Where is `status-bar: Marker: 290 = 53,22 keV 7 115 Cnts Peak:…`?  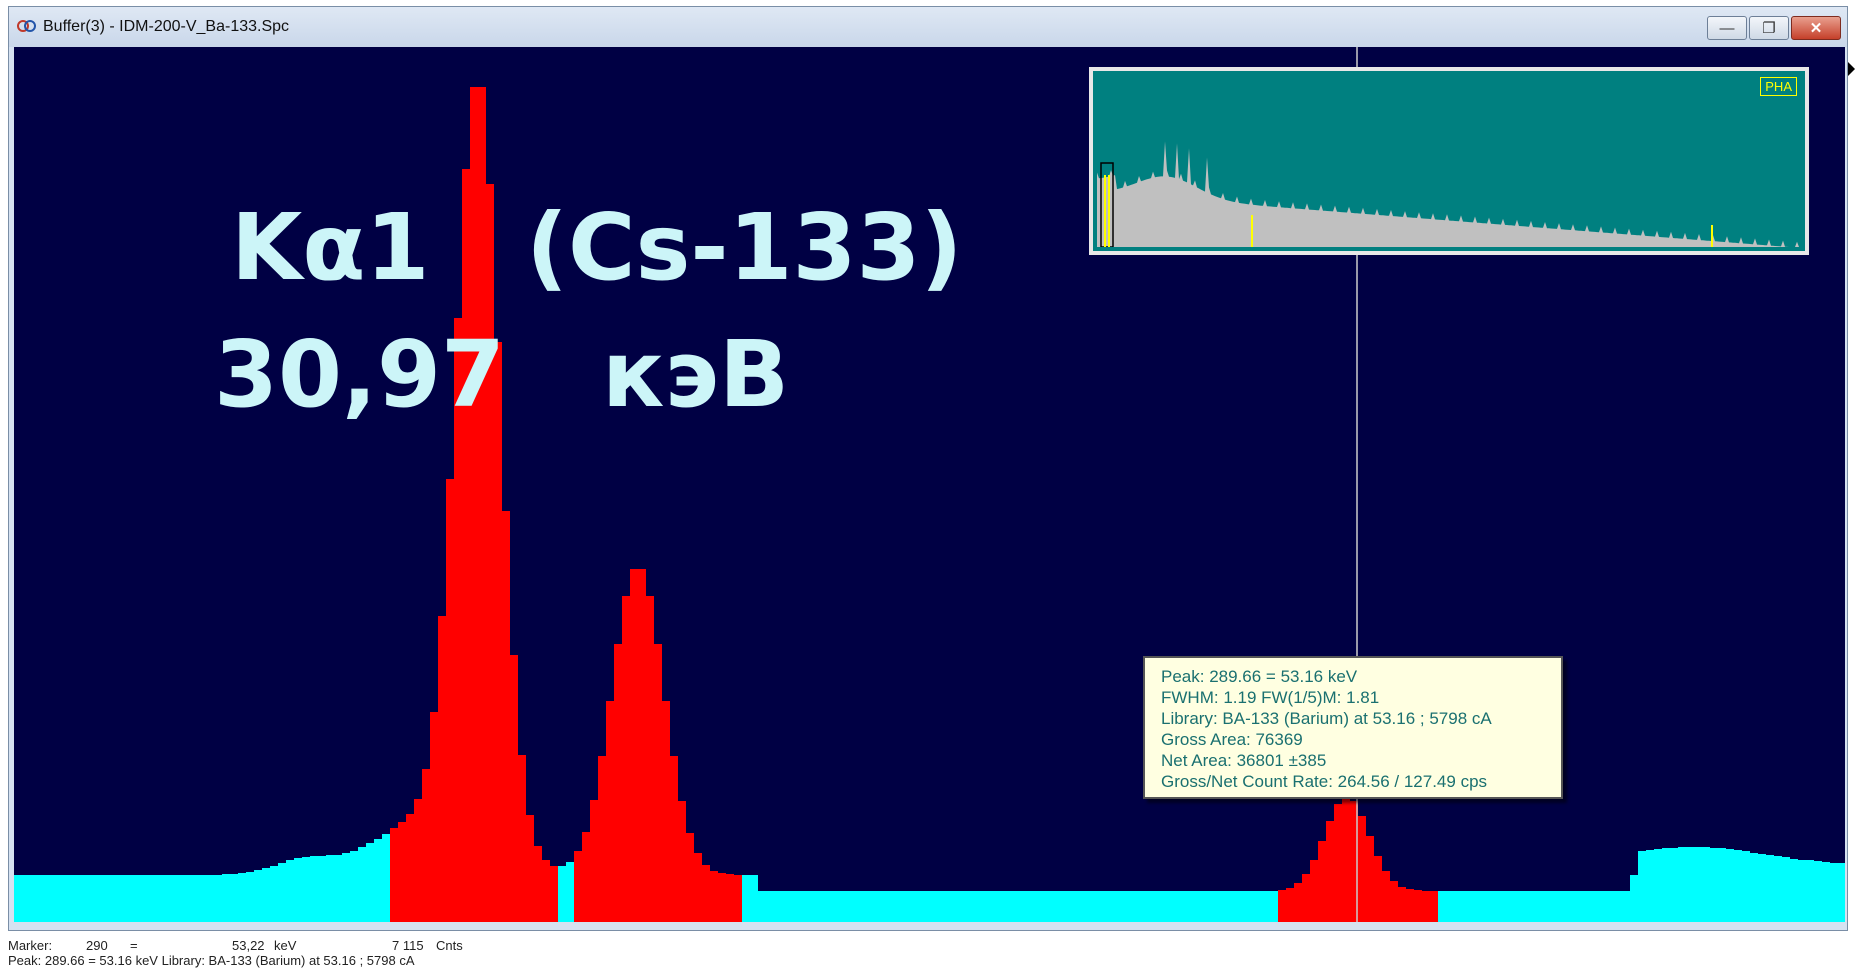 status-bar: Marker: 290 = 53,22 keV 7 115 Cnts Peak:… is located at coordinates (928, 950).